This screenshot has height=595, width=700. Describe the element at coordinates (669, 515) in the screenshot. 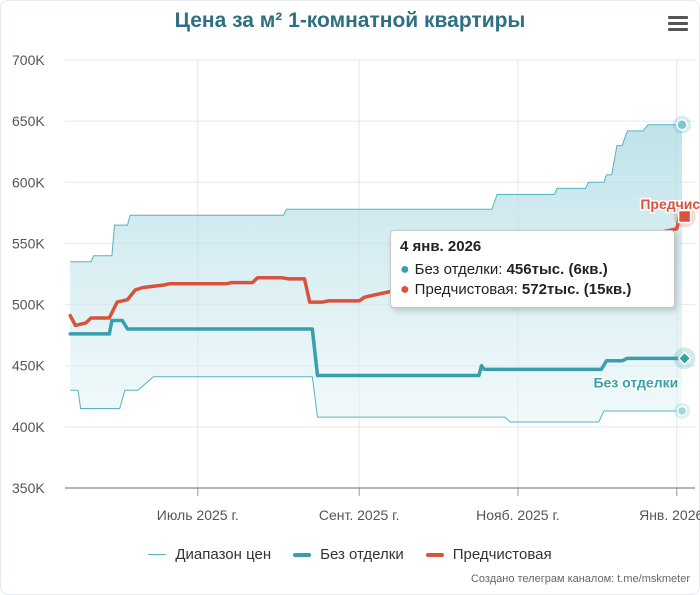

I see `x-tick-label: Янв. 2026 г.` at that location.